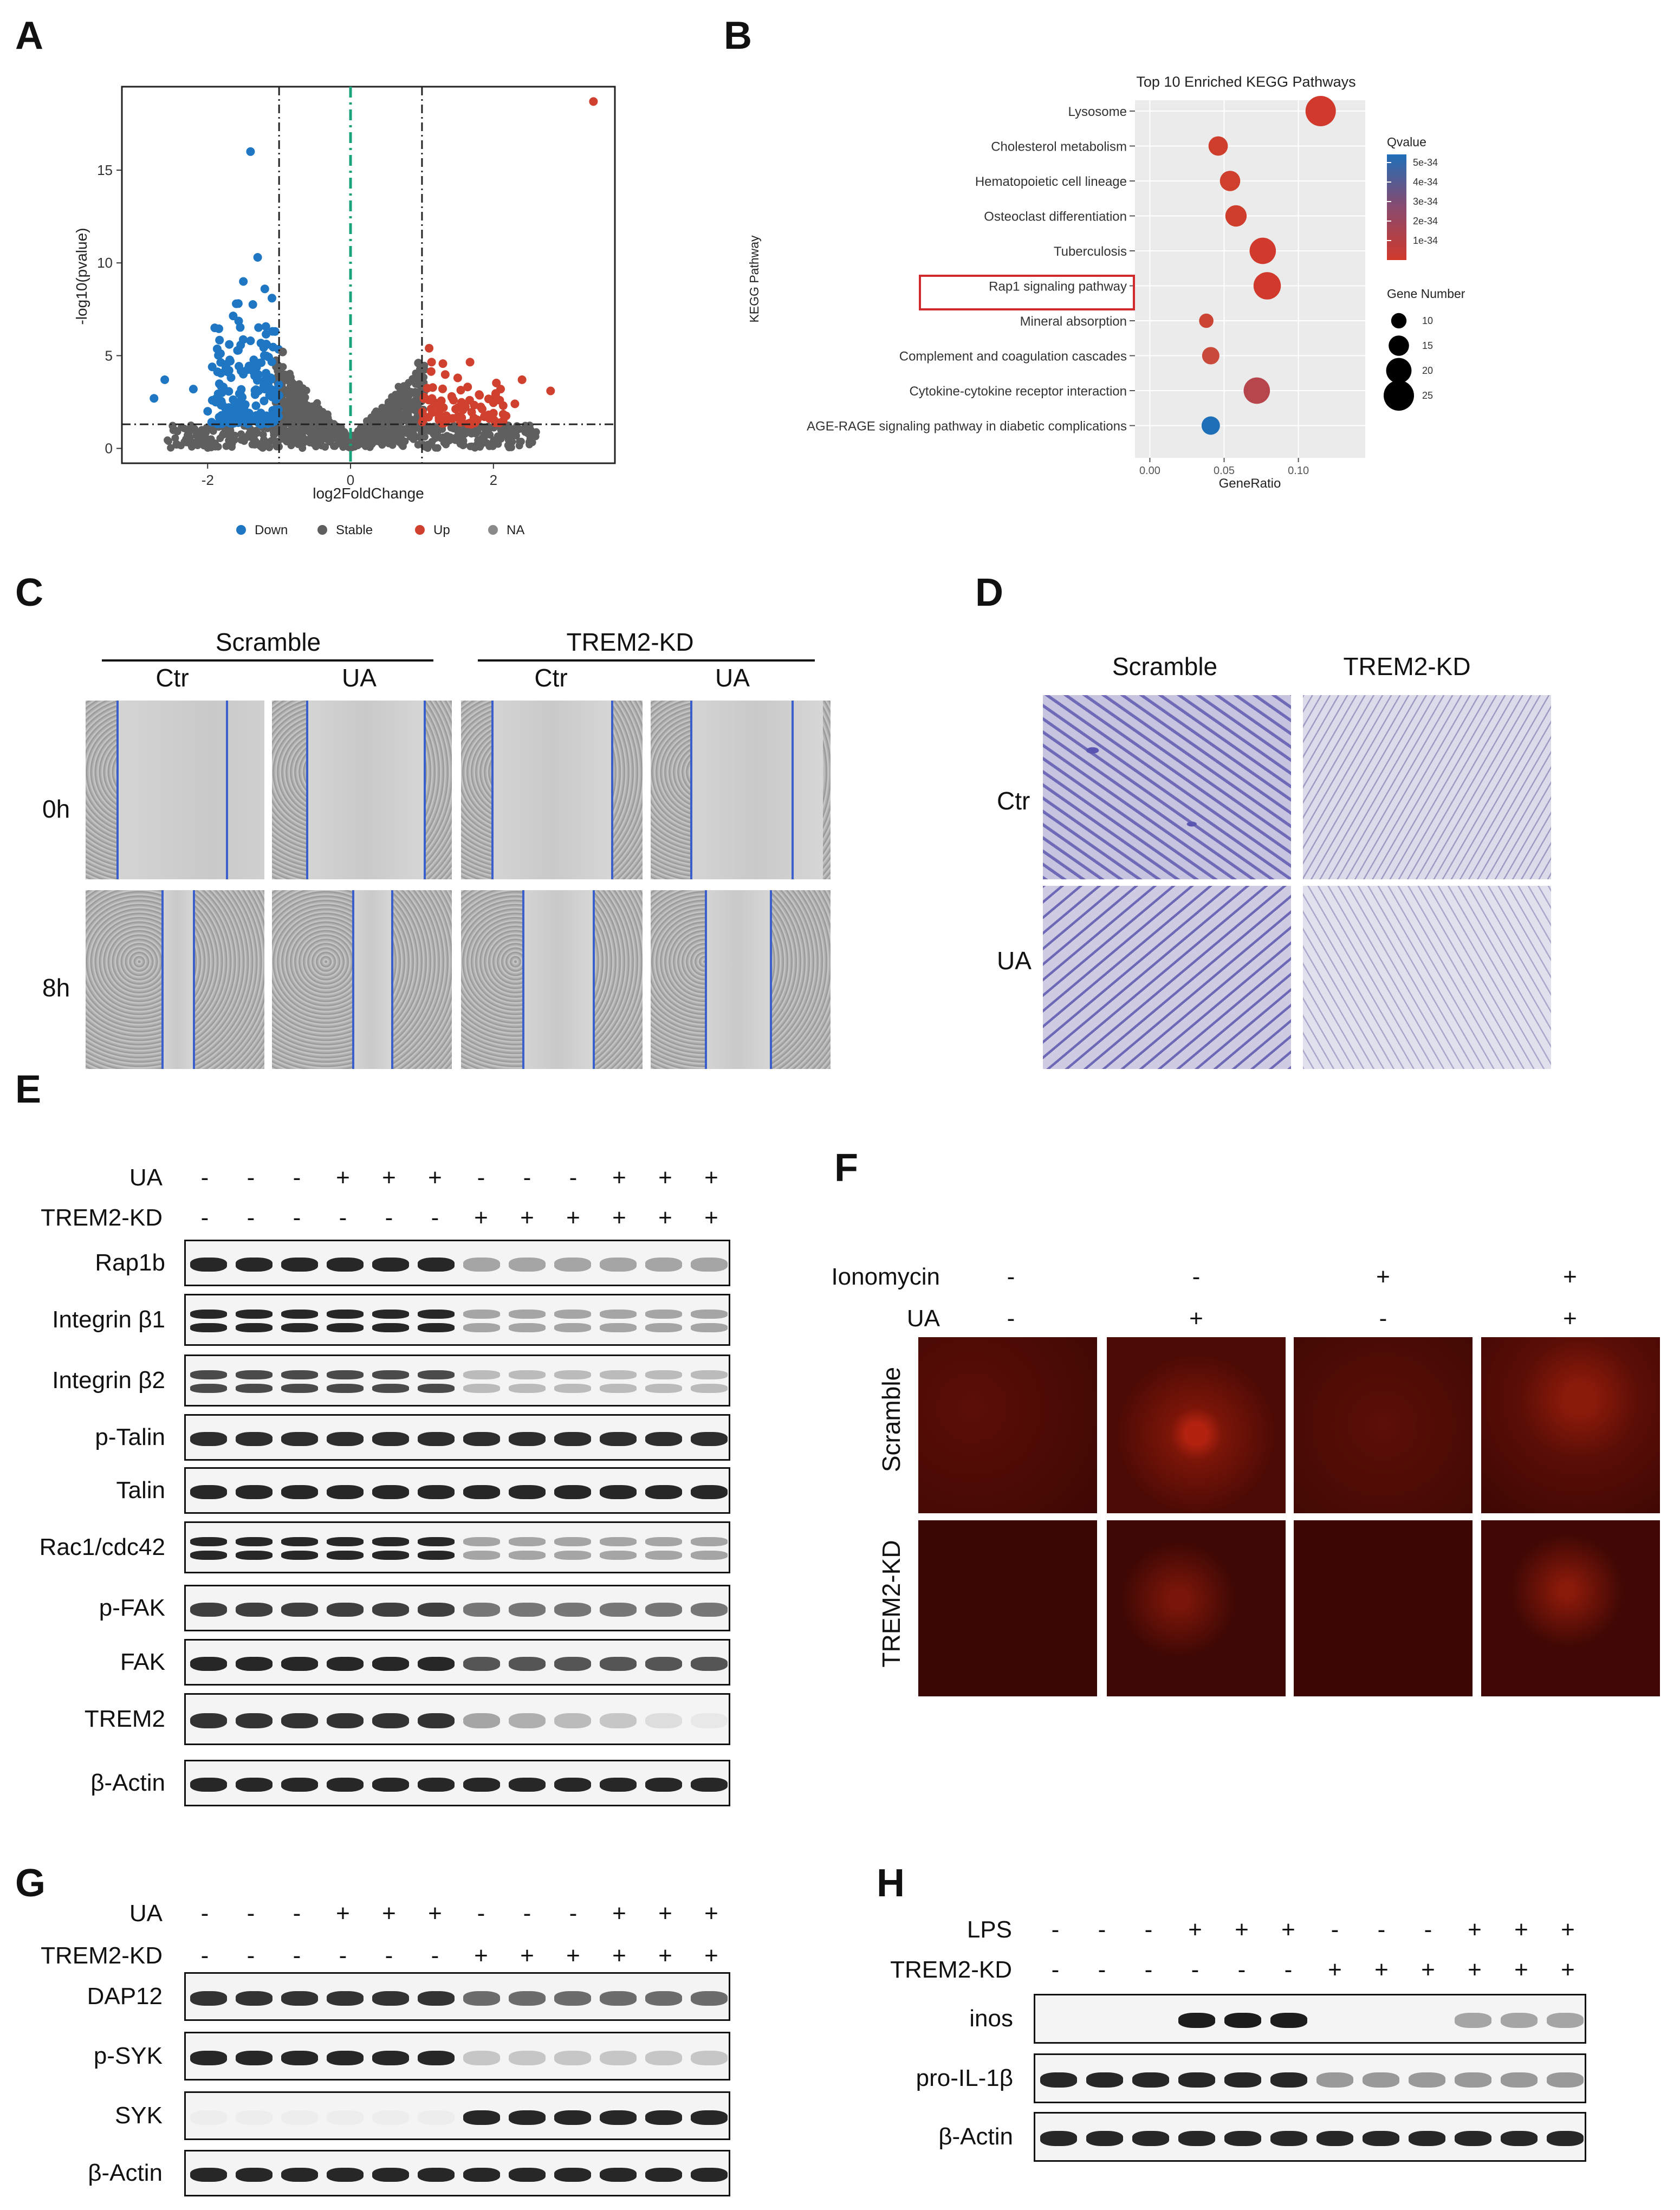 Image resolution: width=1680 pixels, height=2210 pixels. Describe the element at coordinates (1148, 1929) in the screenshot. I see `h-lps-sign: -` at that location.